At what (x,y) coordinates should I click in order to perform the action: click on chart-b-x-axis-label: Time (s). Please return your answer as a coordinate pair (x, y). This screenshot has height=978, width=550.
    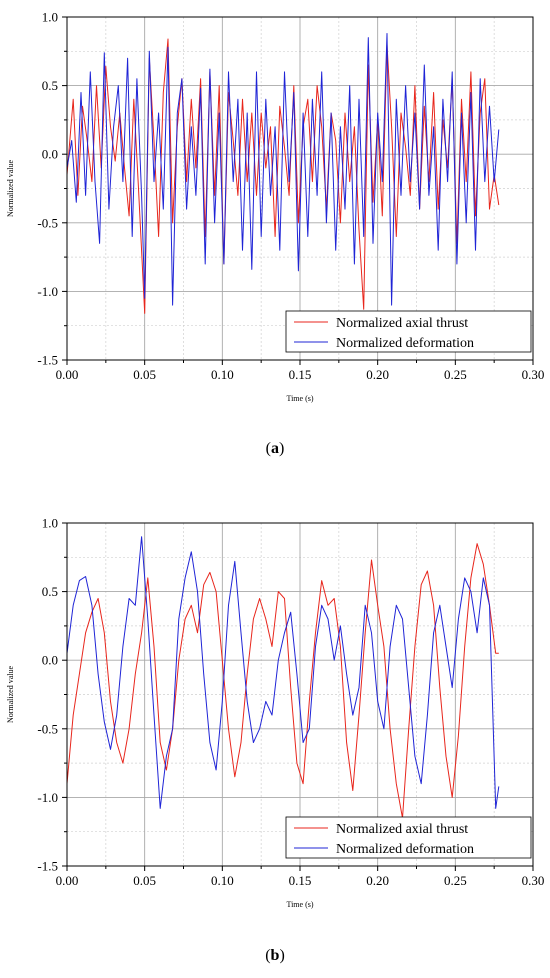
    Looking at the image, I should click on (299, 904).